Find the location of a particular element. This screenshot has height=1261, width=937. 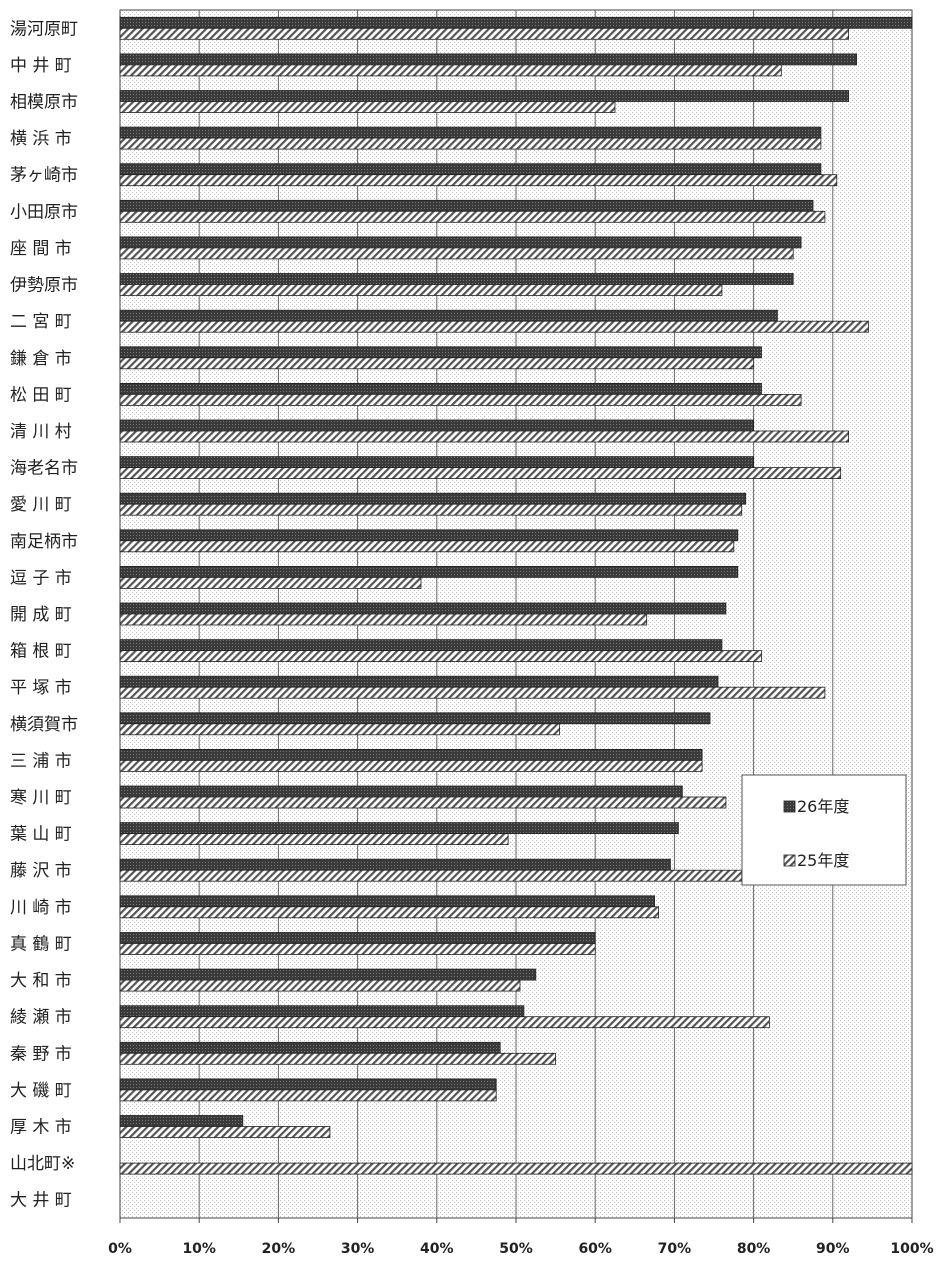

category-label: 座 間 市 is located at coordinates (41, 249).